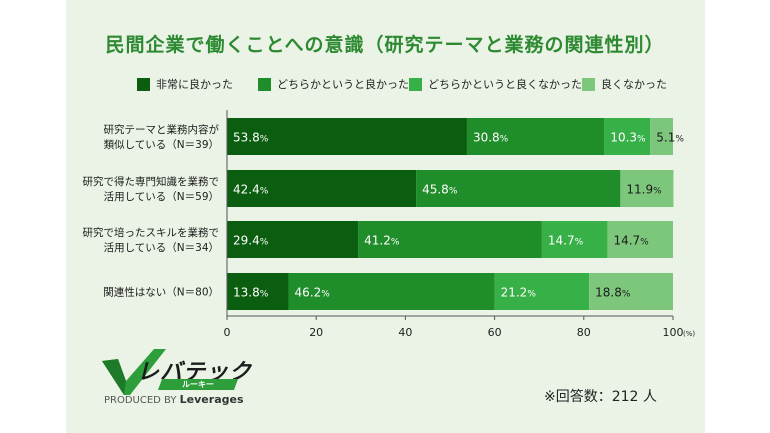  What do you see at coordinates (194, 84) in the screenshot?
I see `legend-label: 非常に良かった` at bounding box center [194, 84].